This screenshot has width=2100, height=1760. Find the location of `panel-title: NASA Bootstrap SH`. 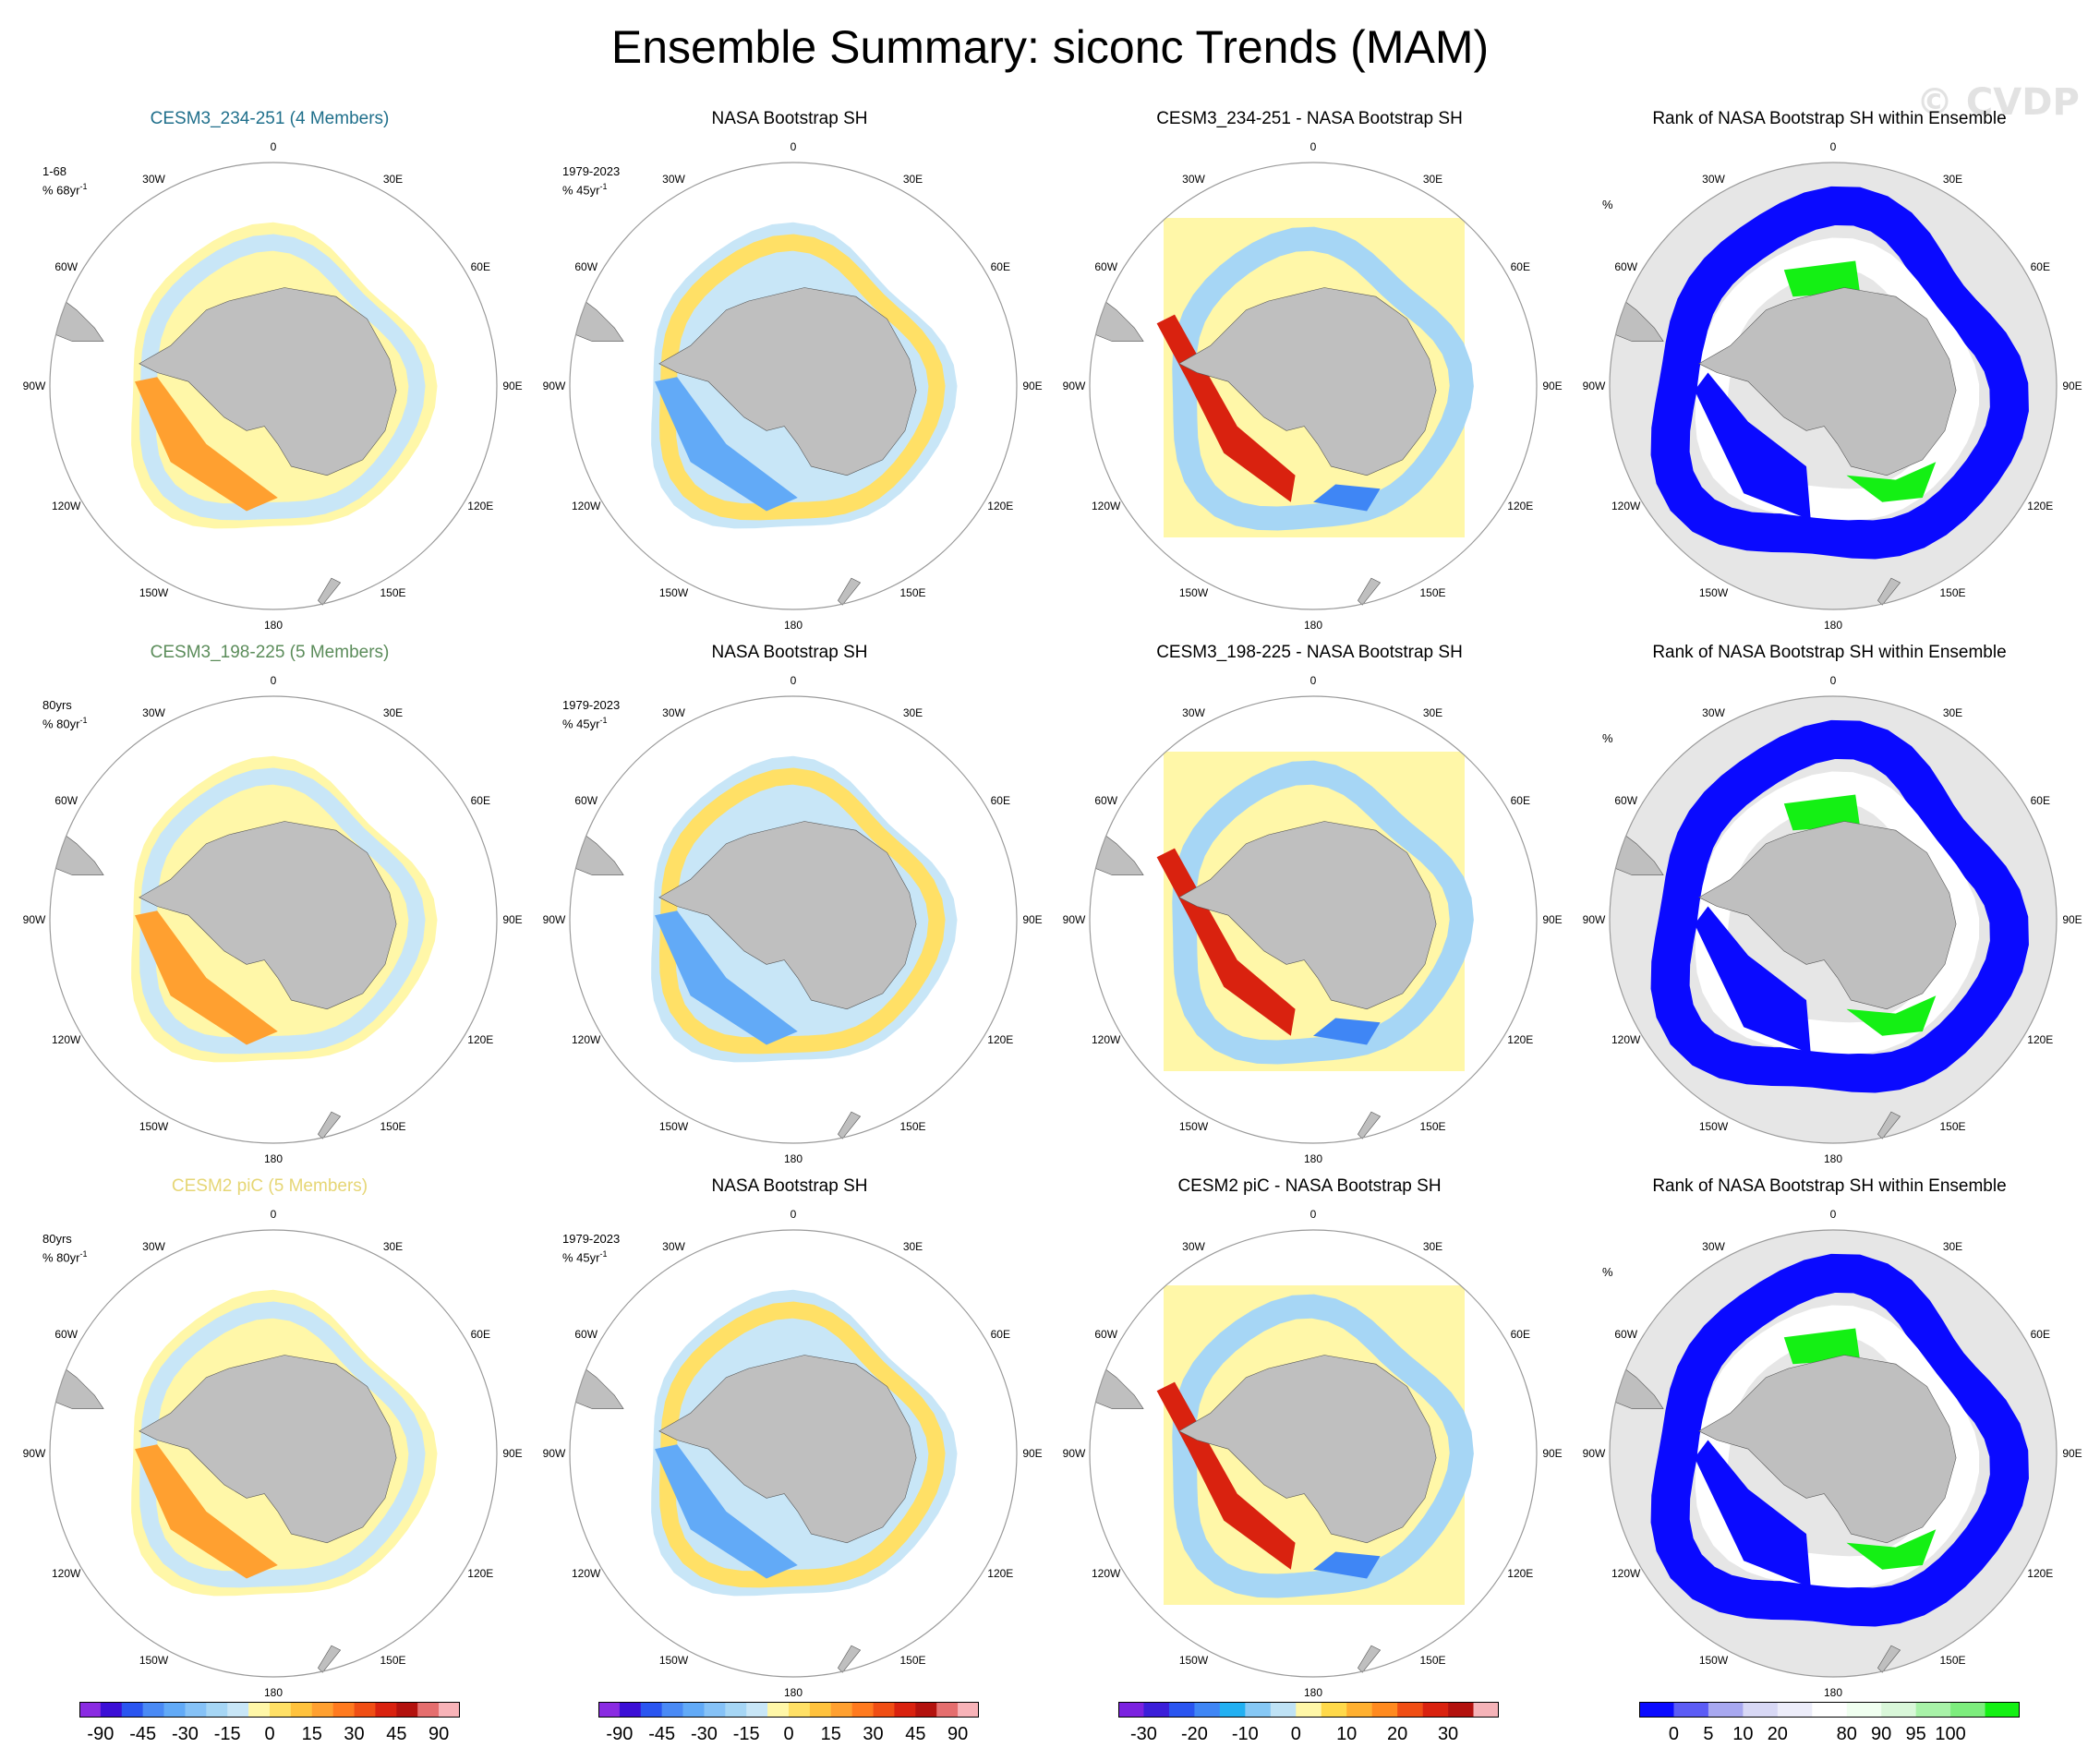

panel-title: NASA Bootstrap SH is located at coordinates (790, 1186).